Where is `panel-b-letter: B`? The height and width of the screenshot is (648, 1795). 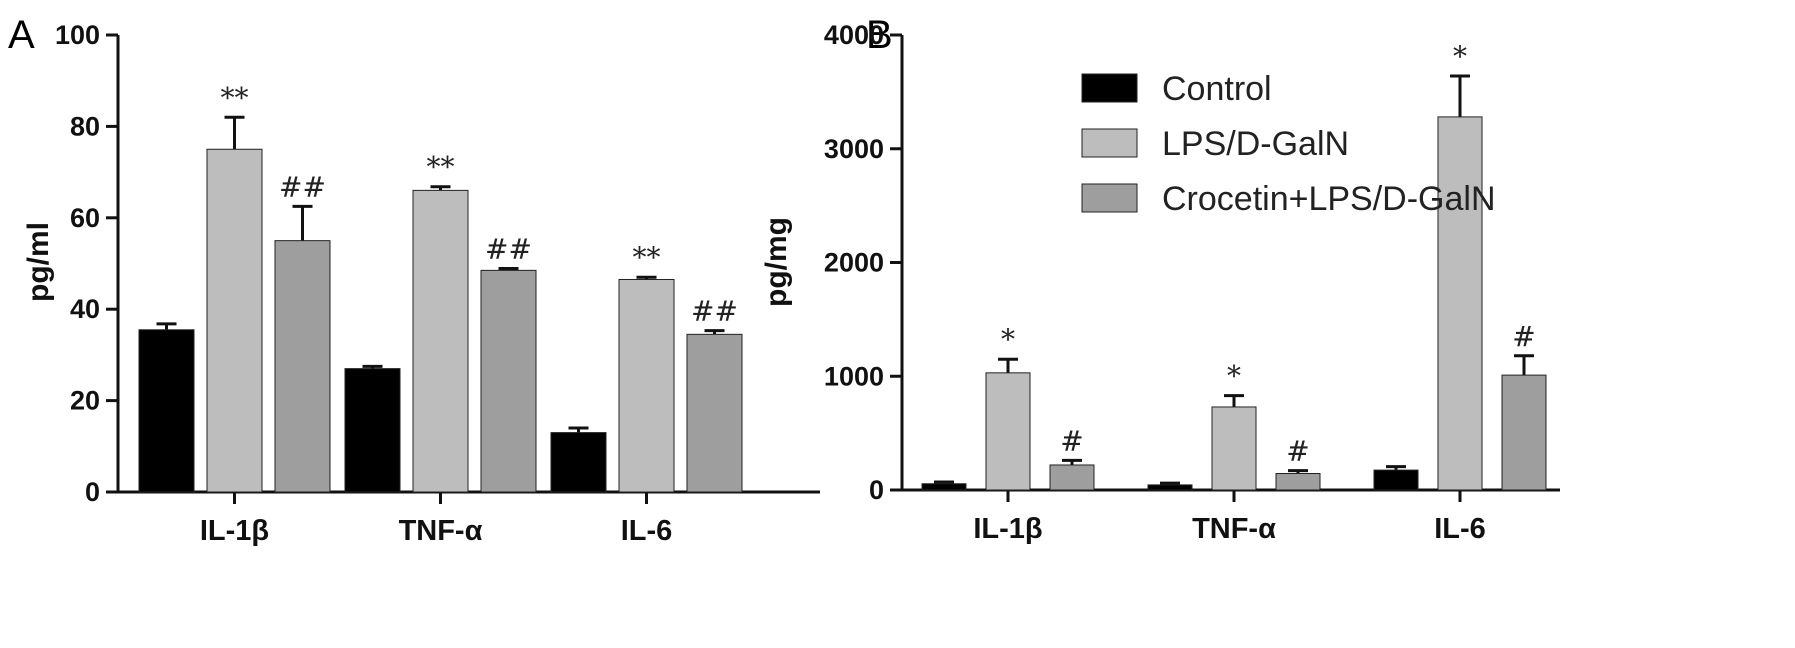 panel-b-letter: B is located at coordinates (879, 35).